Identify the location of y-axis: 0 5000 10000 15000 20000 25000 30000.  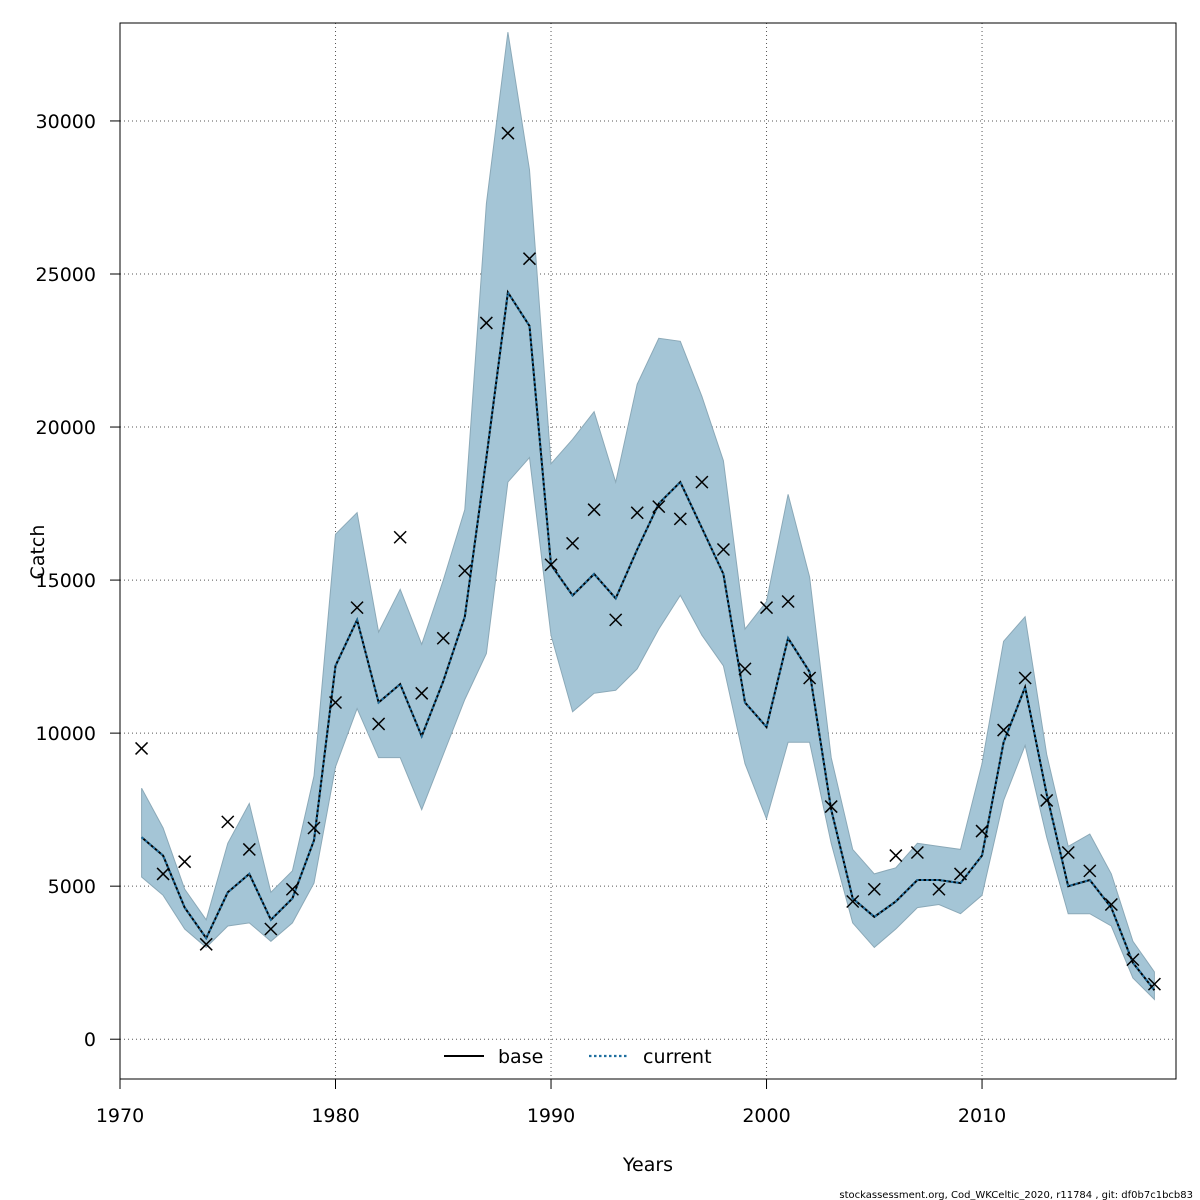
(78, 581).